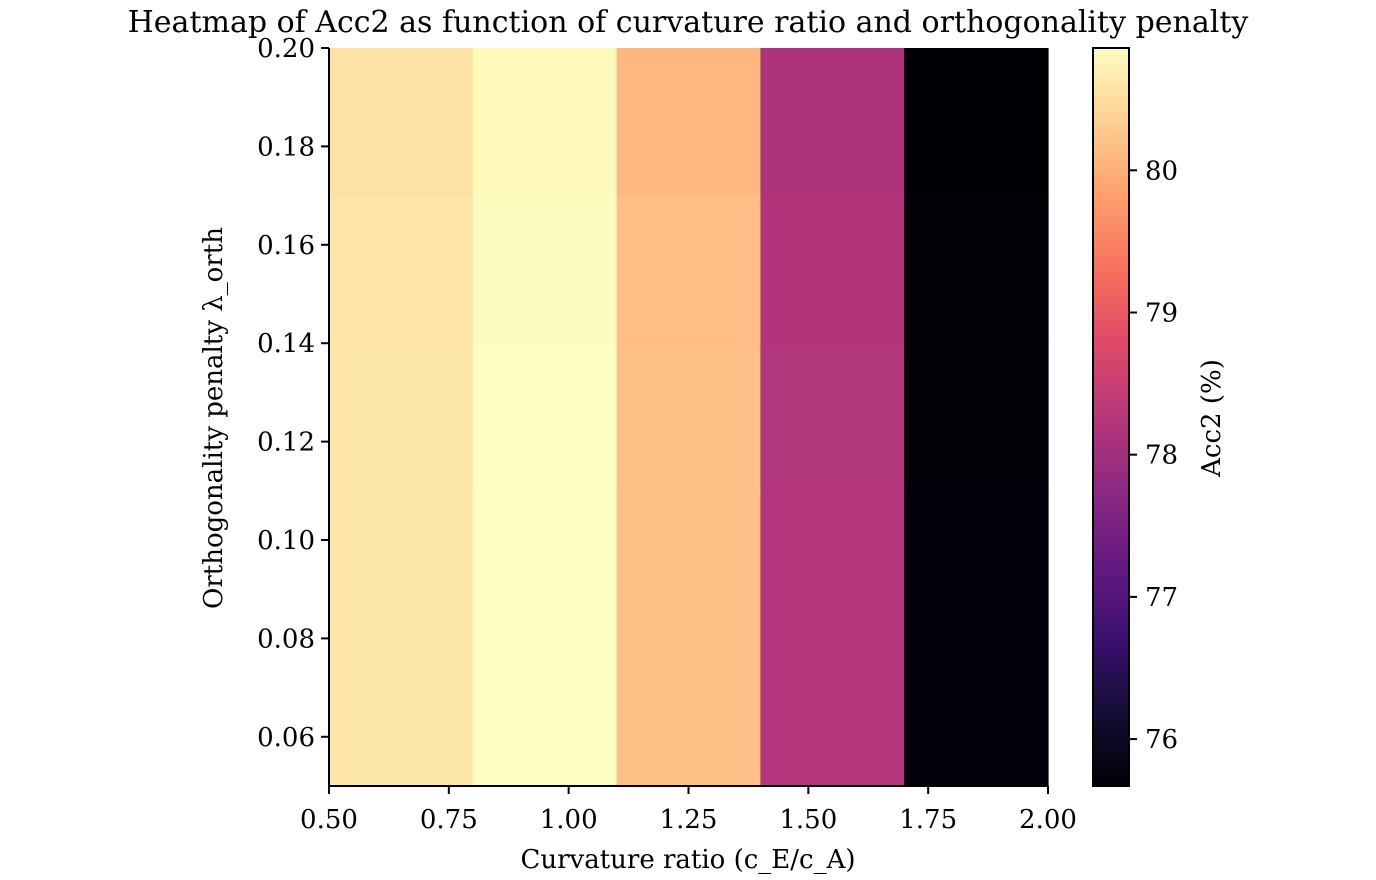 The image size is (1376, 880). I want to click on colorbar-frame, so click(1111, 417).